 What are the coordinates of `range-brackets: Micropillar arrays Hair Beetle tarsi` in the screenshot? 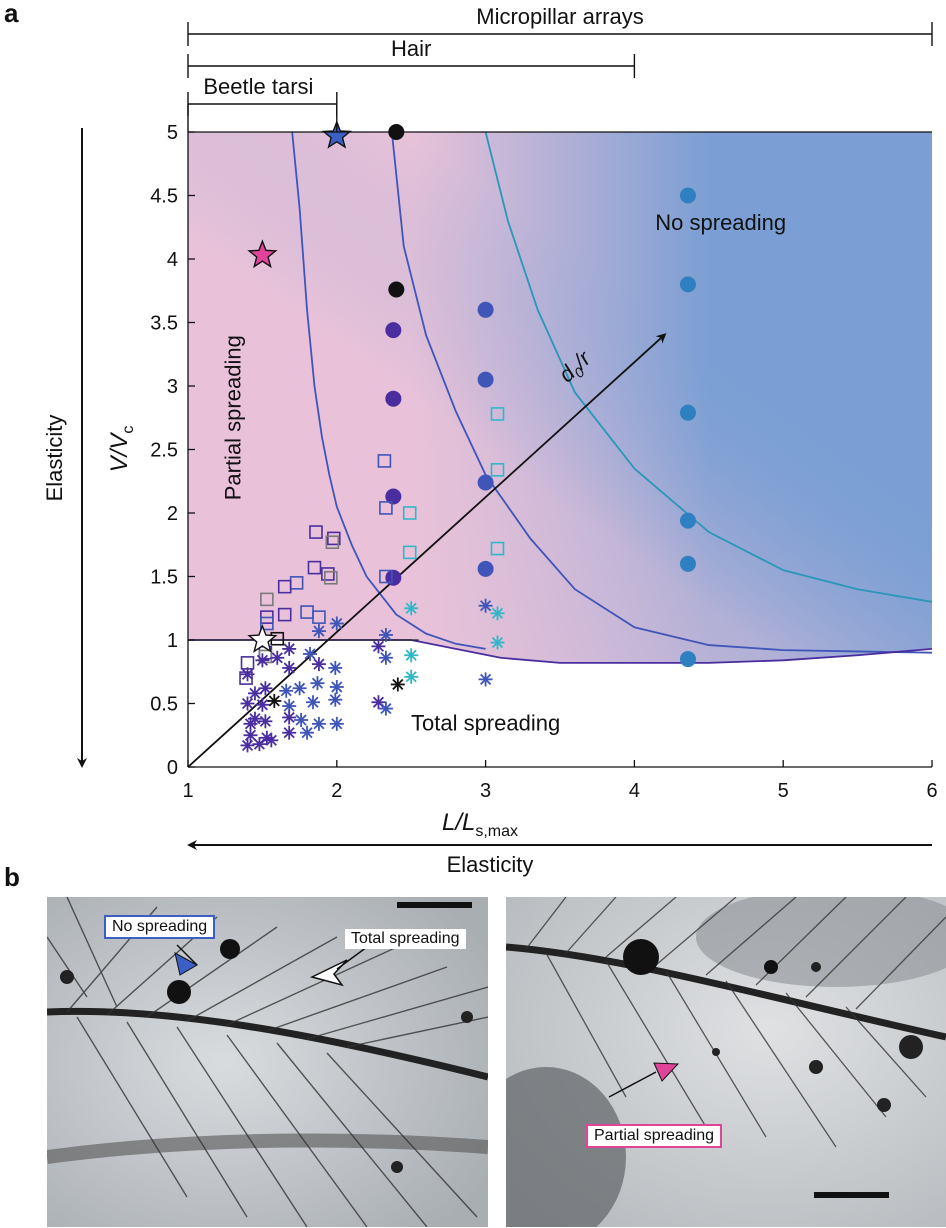 It's located at (560, 68).